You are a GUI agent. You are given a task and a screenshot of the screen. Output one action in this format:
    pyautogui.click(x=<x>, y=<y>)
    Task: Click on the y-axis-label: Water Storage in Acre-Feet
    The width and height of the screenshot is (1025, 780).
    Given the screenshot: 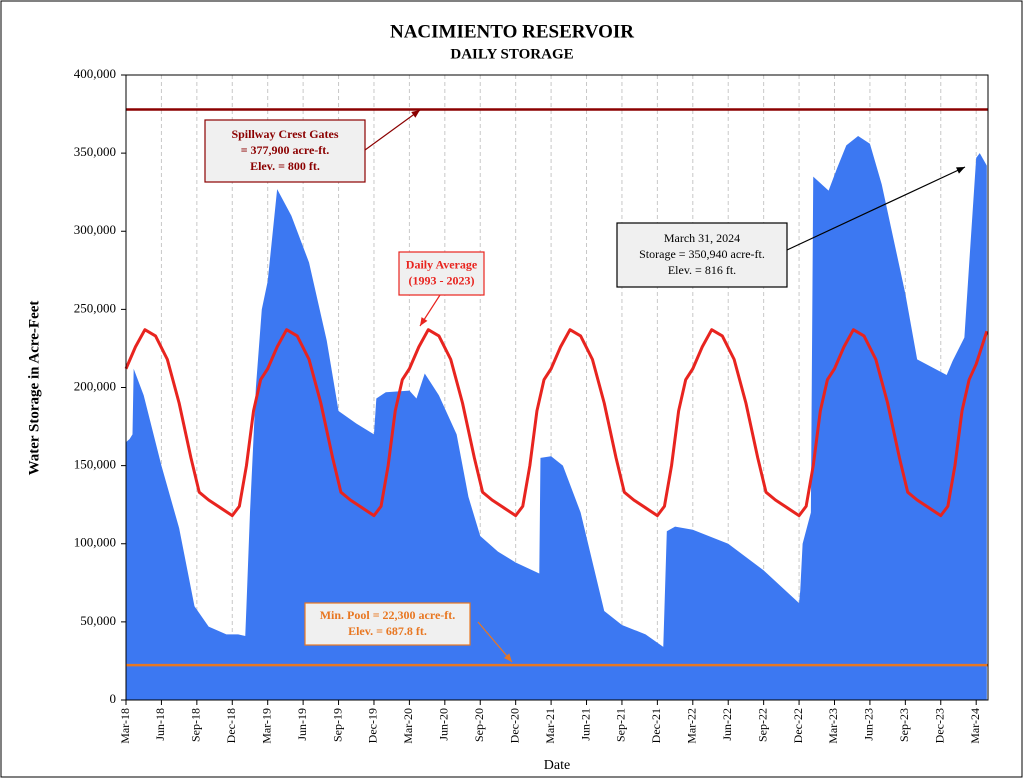 What is the action you would take?
    pyautogui.click(x=34, y=388)
    